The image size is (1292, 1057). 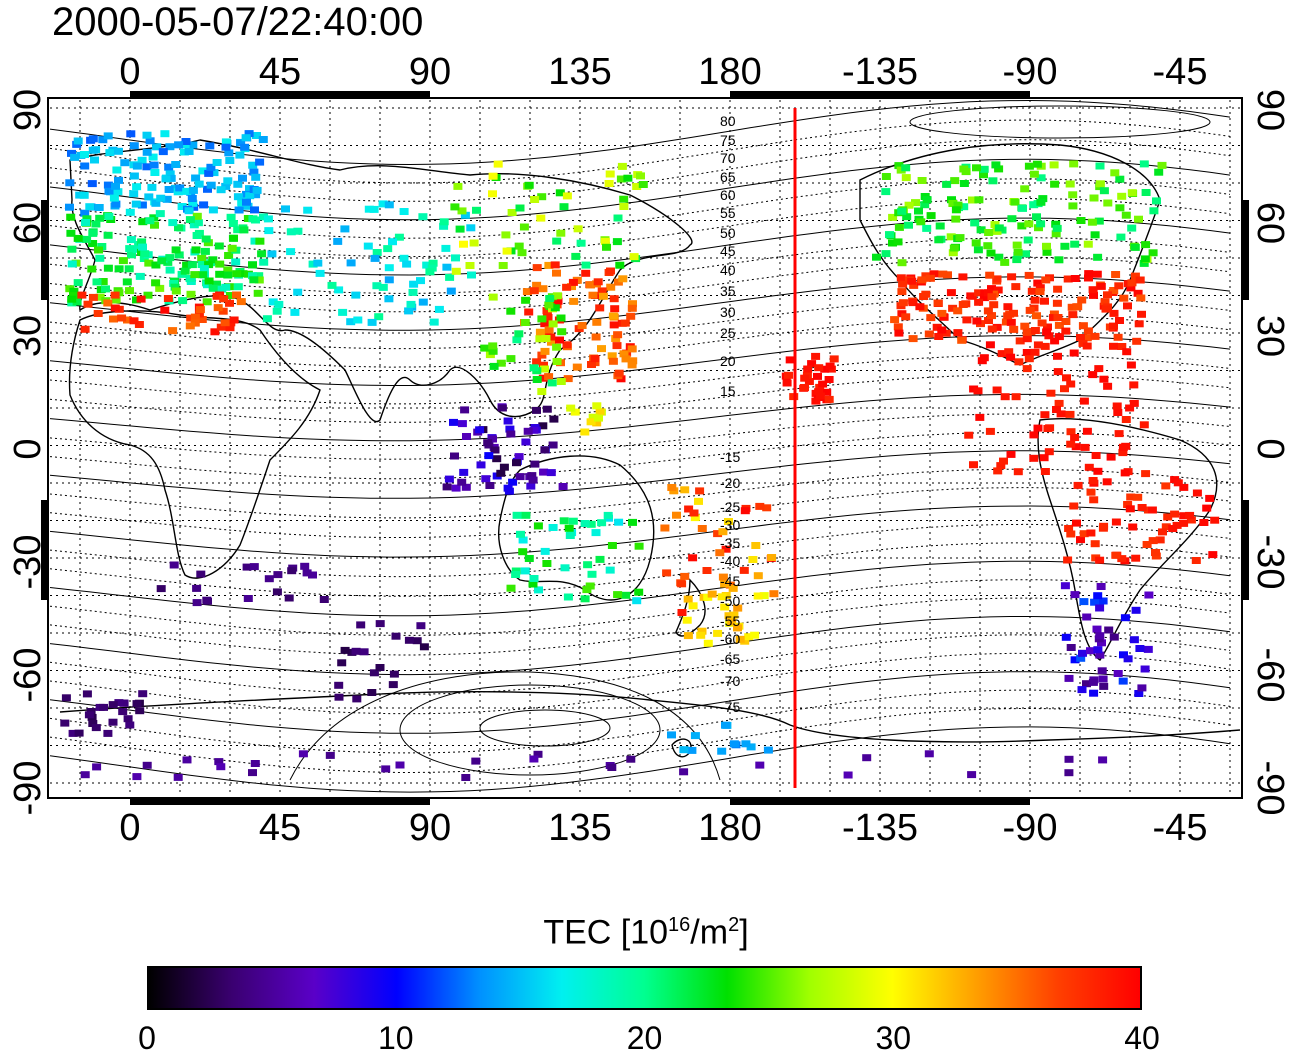 I want to click on magnetic-latitude-label: -50, so click(x=730, y=601).